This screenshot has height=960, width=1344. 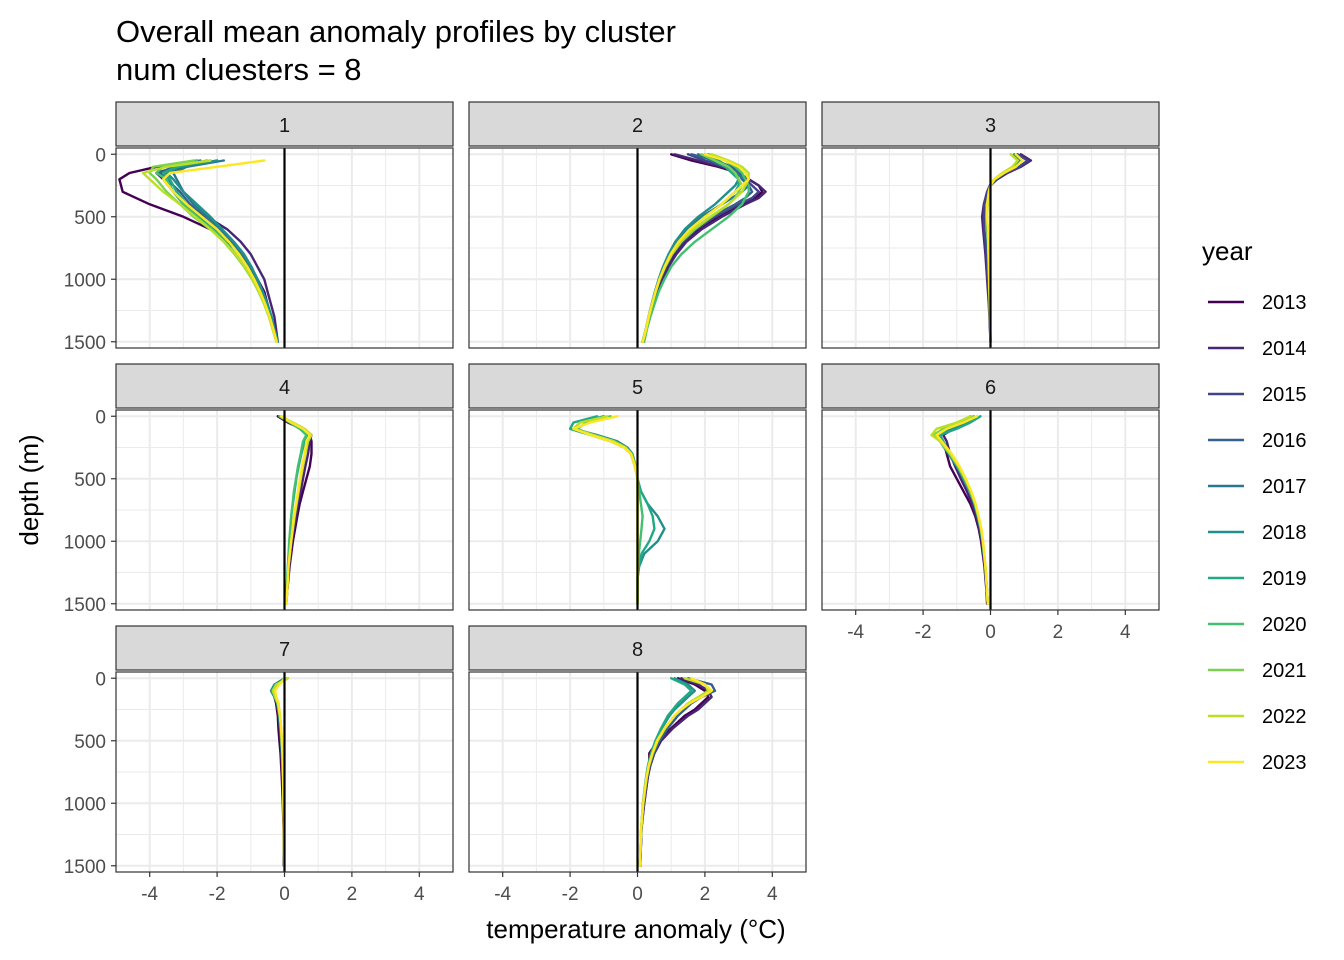 I want to click on legend-label: 2023, so click(x=1284, y=763).